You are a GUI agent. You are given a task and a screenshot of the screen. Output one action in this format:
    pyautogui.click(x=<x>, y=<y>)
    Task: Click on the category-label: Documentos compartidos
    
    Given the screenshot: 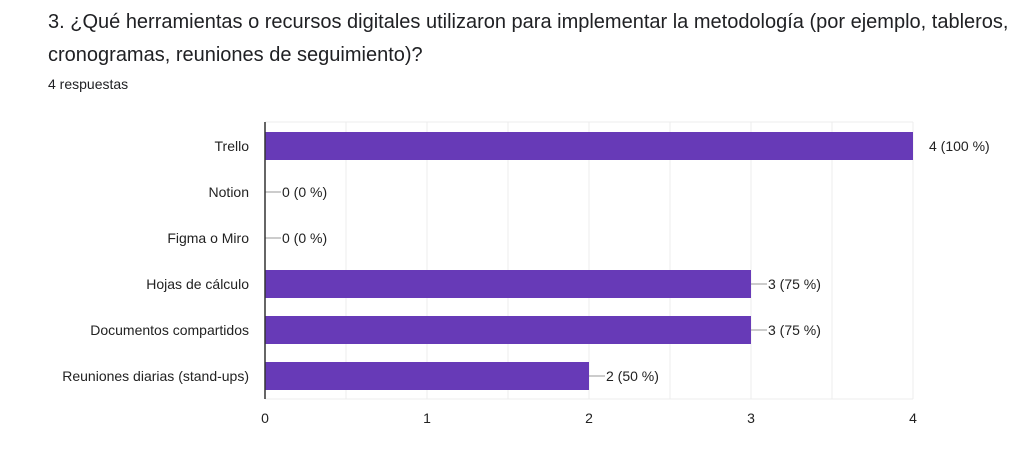 What is the action you would take?
    pyautogui.click(x=169, y=330)
    